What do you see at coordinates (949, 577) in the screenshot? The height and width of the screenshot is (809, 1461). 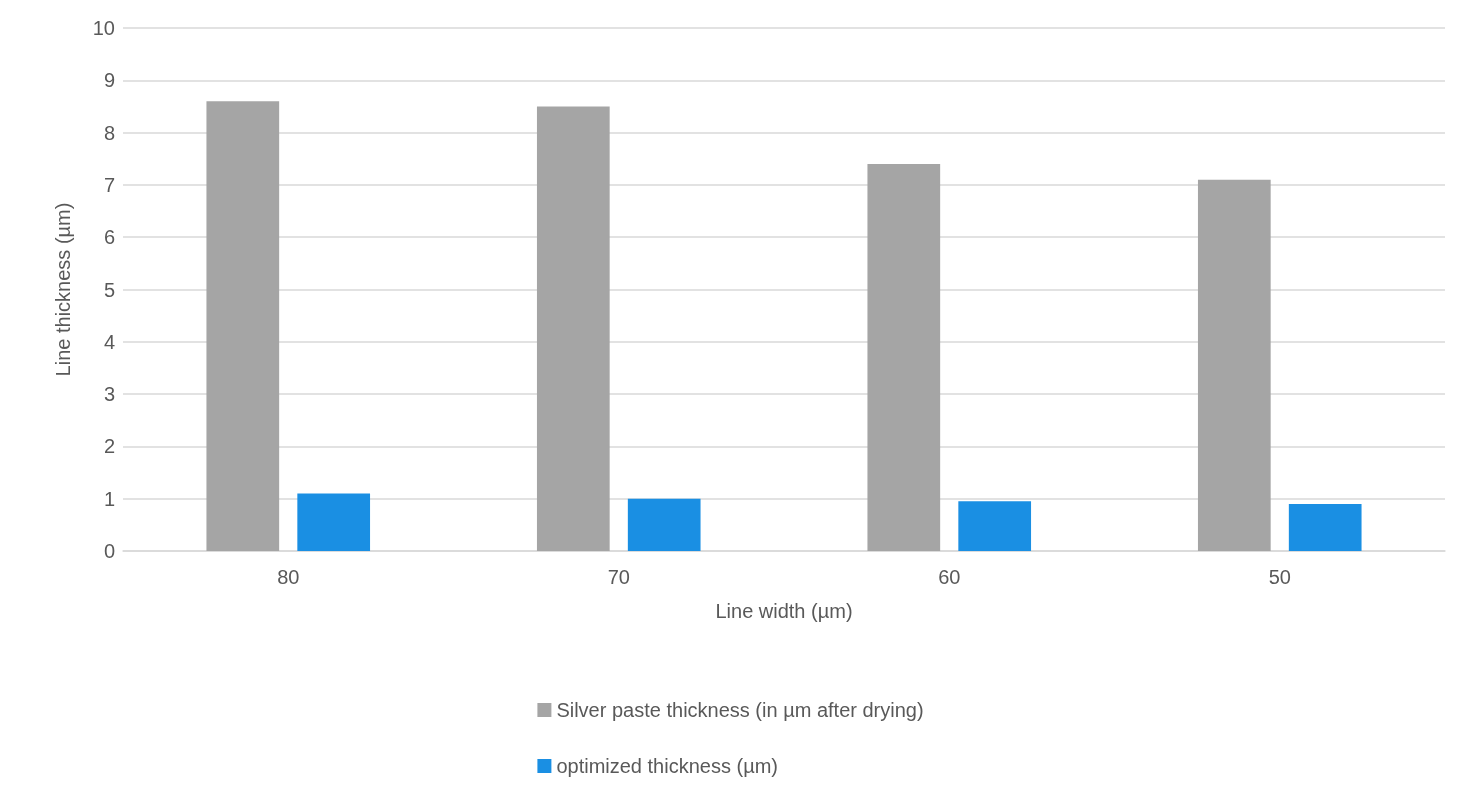 I see `x-tick-label: 60` at bounding box center [949, 577].